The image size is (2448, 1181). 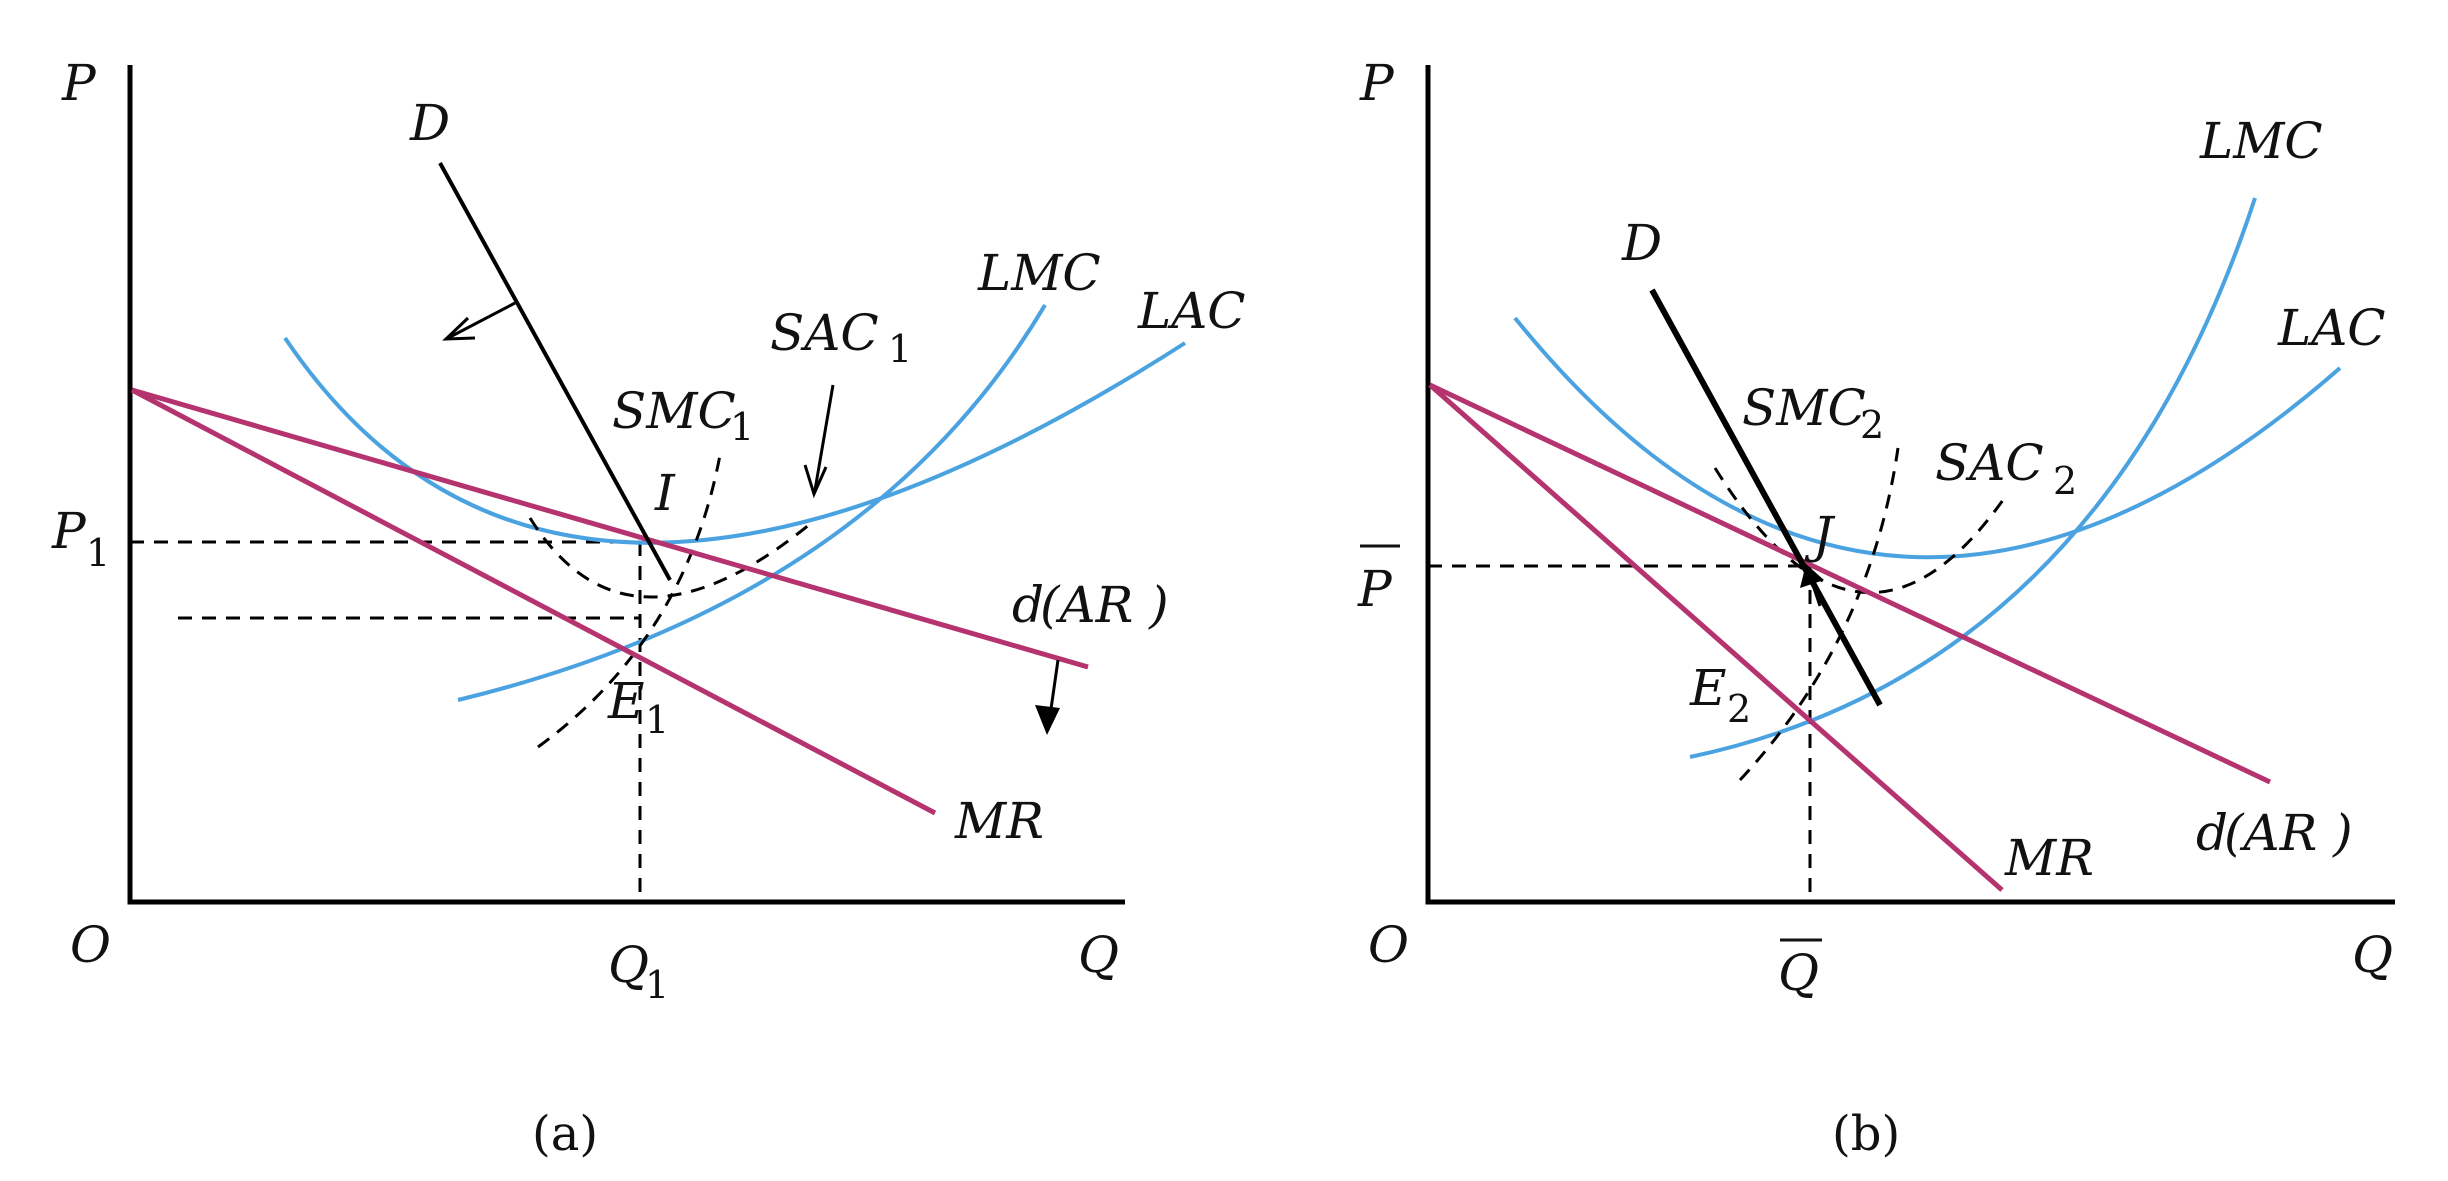 What do you see at coordinates (1098, 955) in the screenshot?
I see `panel-a-axis-q: Q` at bounding box center [1098, 955].